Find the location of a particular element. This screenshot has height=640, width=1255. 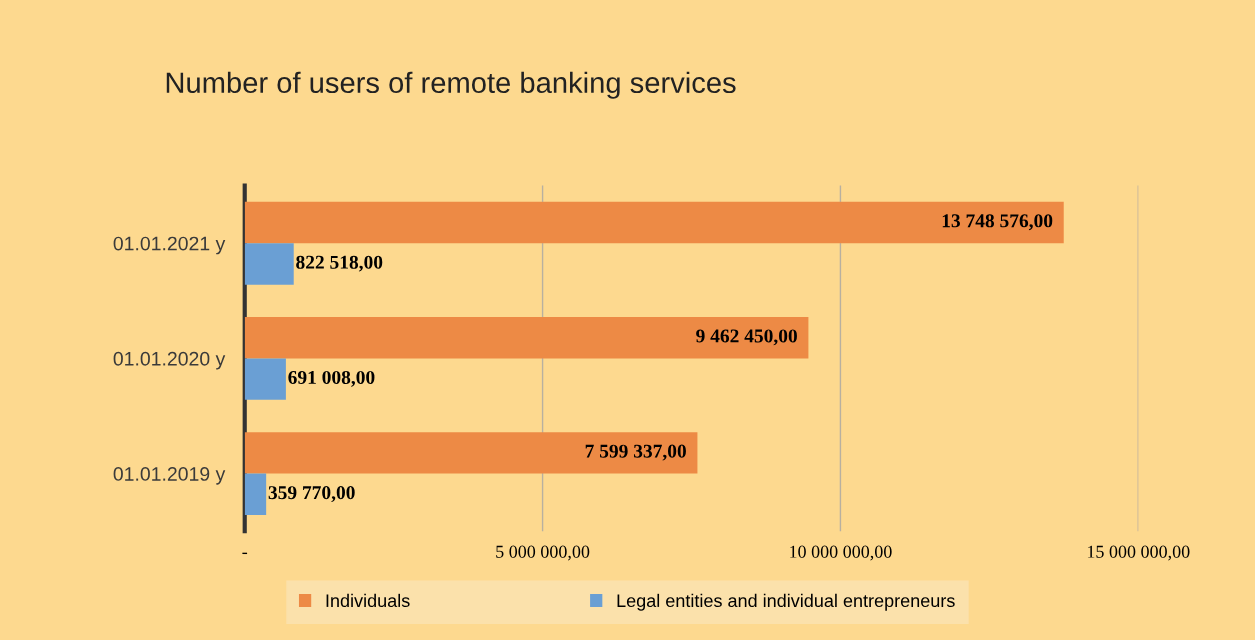

x-tick-label: - is located at coordinates (245, 553).